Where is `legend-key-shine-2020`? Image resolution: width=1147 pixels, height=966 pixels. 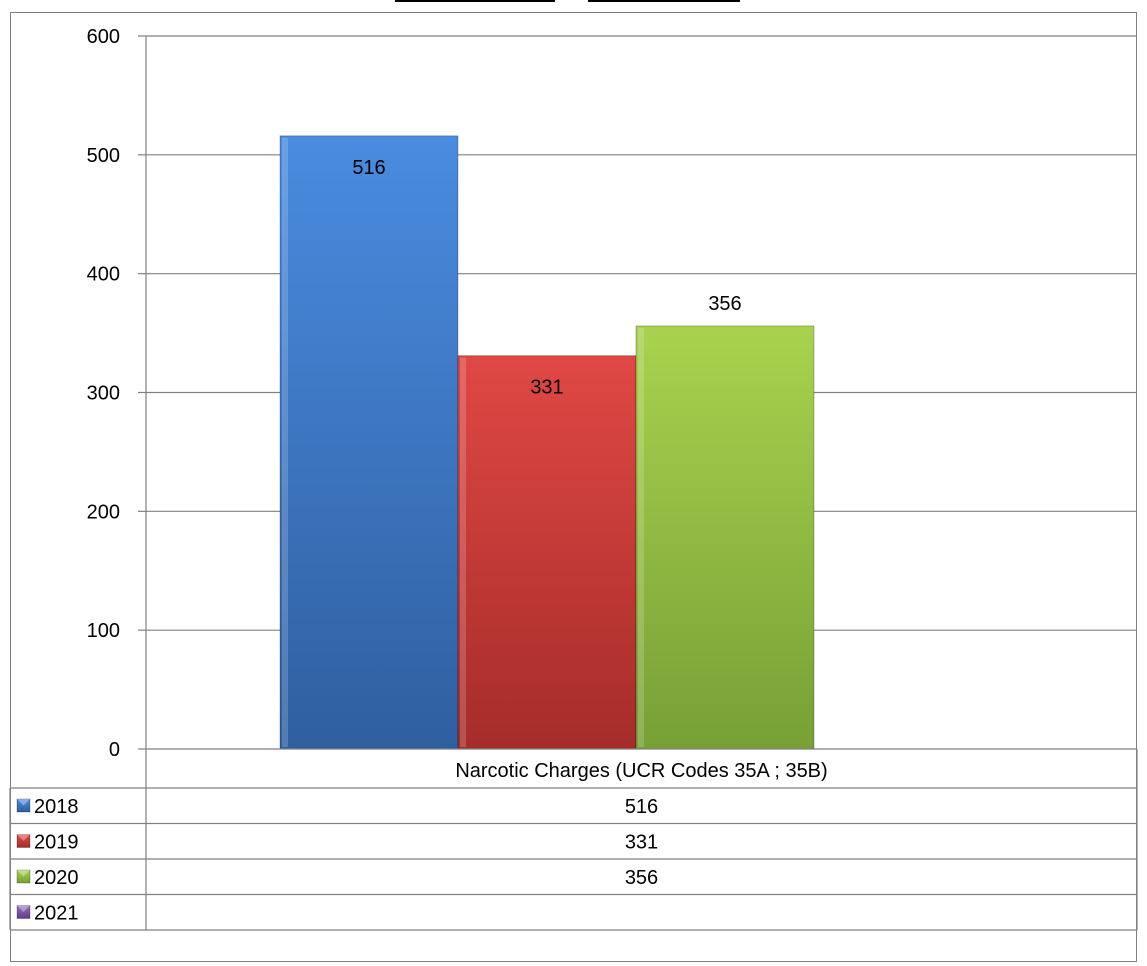 legend-key-shine-2020 is located at coordinates (23, 873).